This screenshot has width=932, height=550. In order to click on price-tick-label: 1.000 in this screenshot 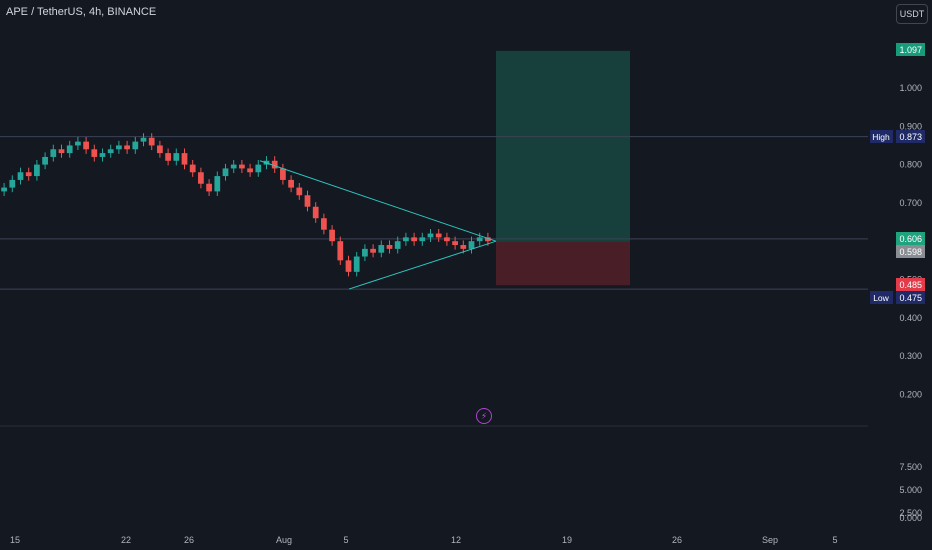, I will do `click(910, 88)`.